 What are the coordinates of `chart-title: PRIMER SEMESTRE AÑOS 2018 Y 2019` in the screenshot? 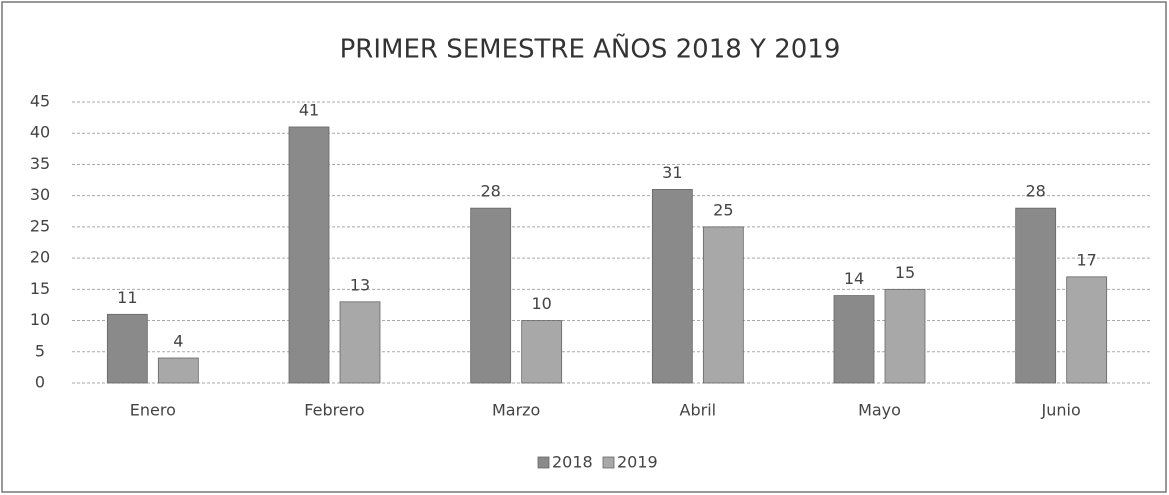 It's located at (590, 49).